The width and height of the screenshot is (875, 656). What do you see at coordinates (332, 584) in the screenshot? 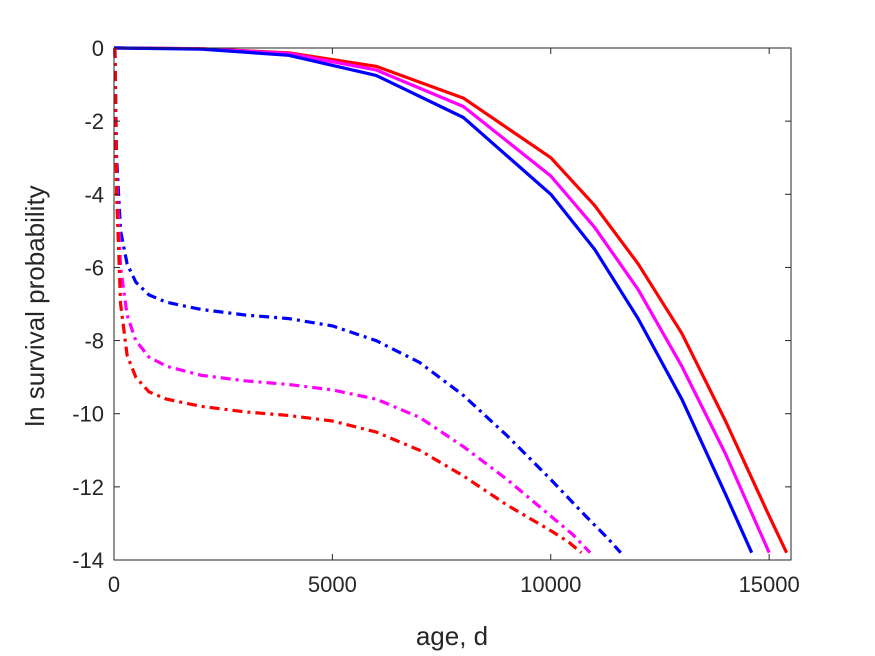
I see `x-tick-label: 5000` at bounding box center [332, 584].